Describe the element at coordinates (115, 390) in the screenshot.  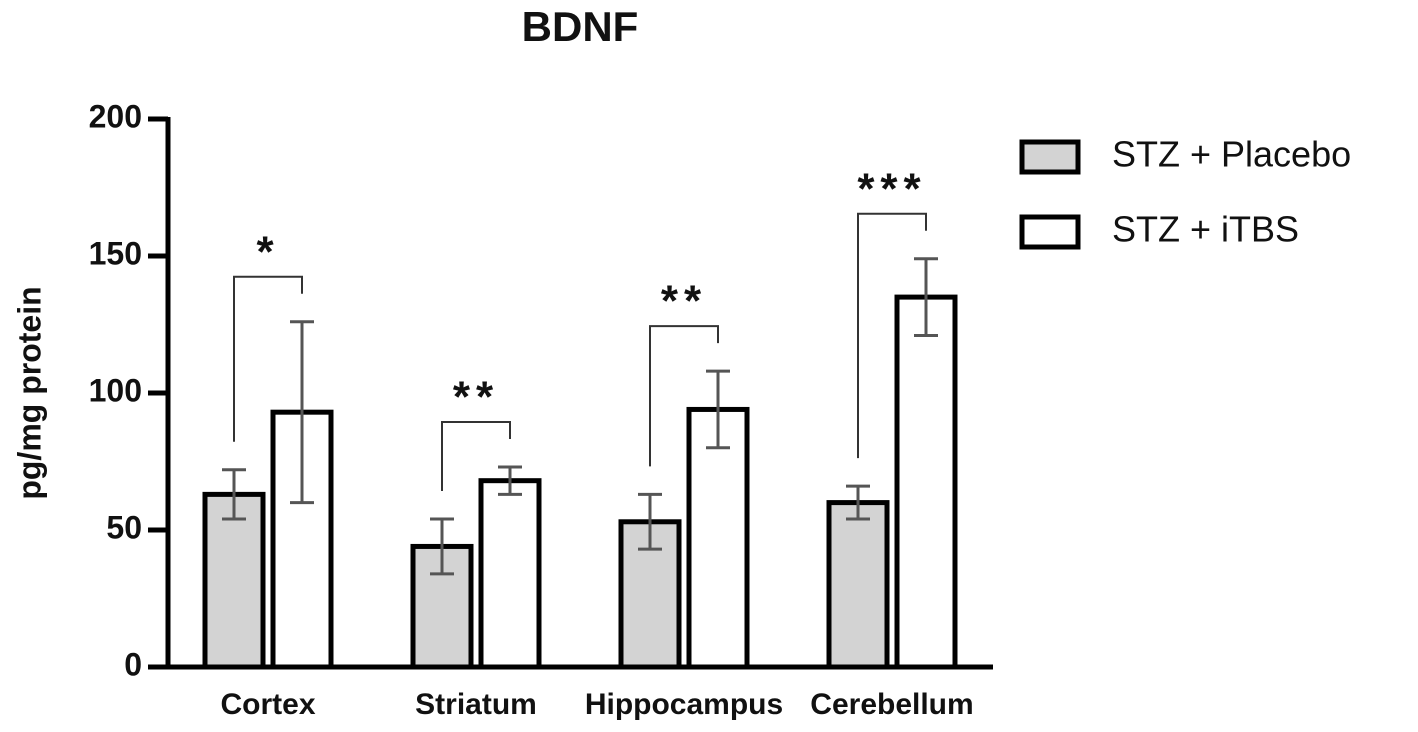
I see `y-tick-label: 100` at that location.